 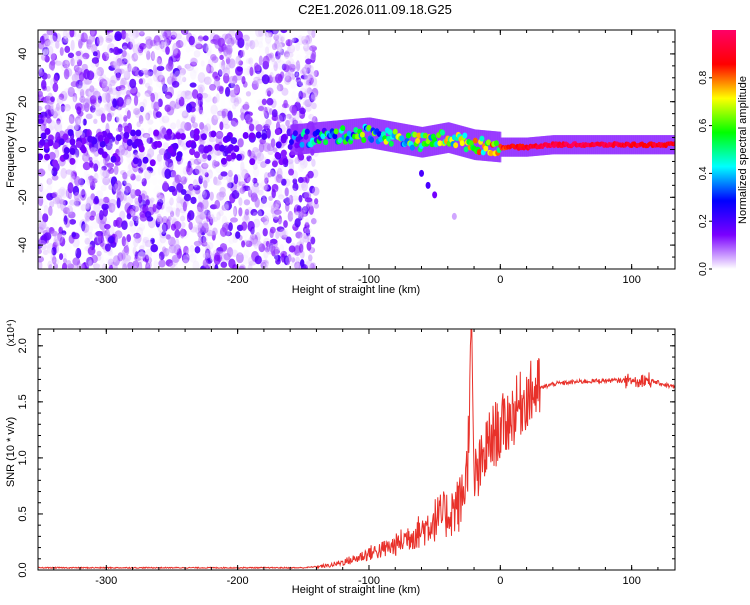 I want to click on heatmap-y-tick-label: -20, so click(x=23, y=197).